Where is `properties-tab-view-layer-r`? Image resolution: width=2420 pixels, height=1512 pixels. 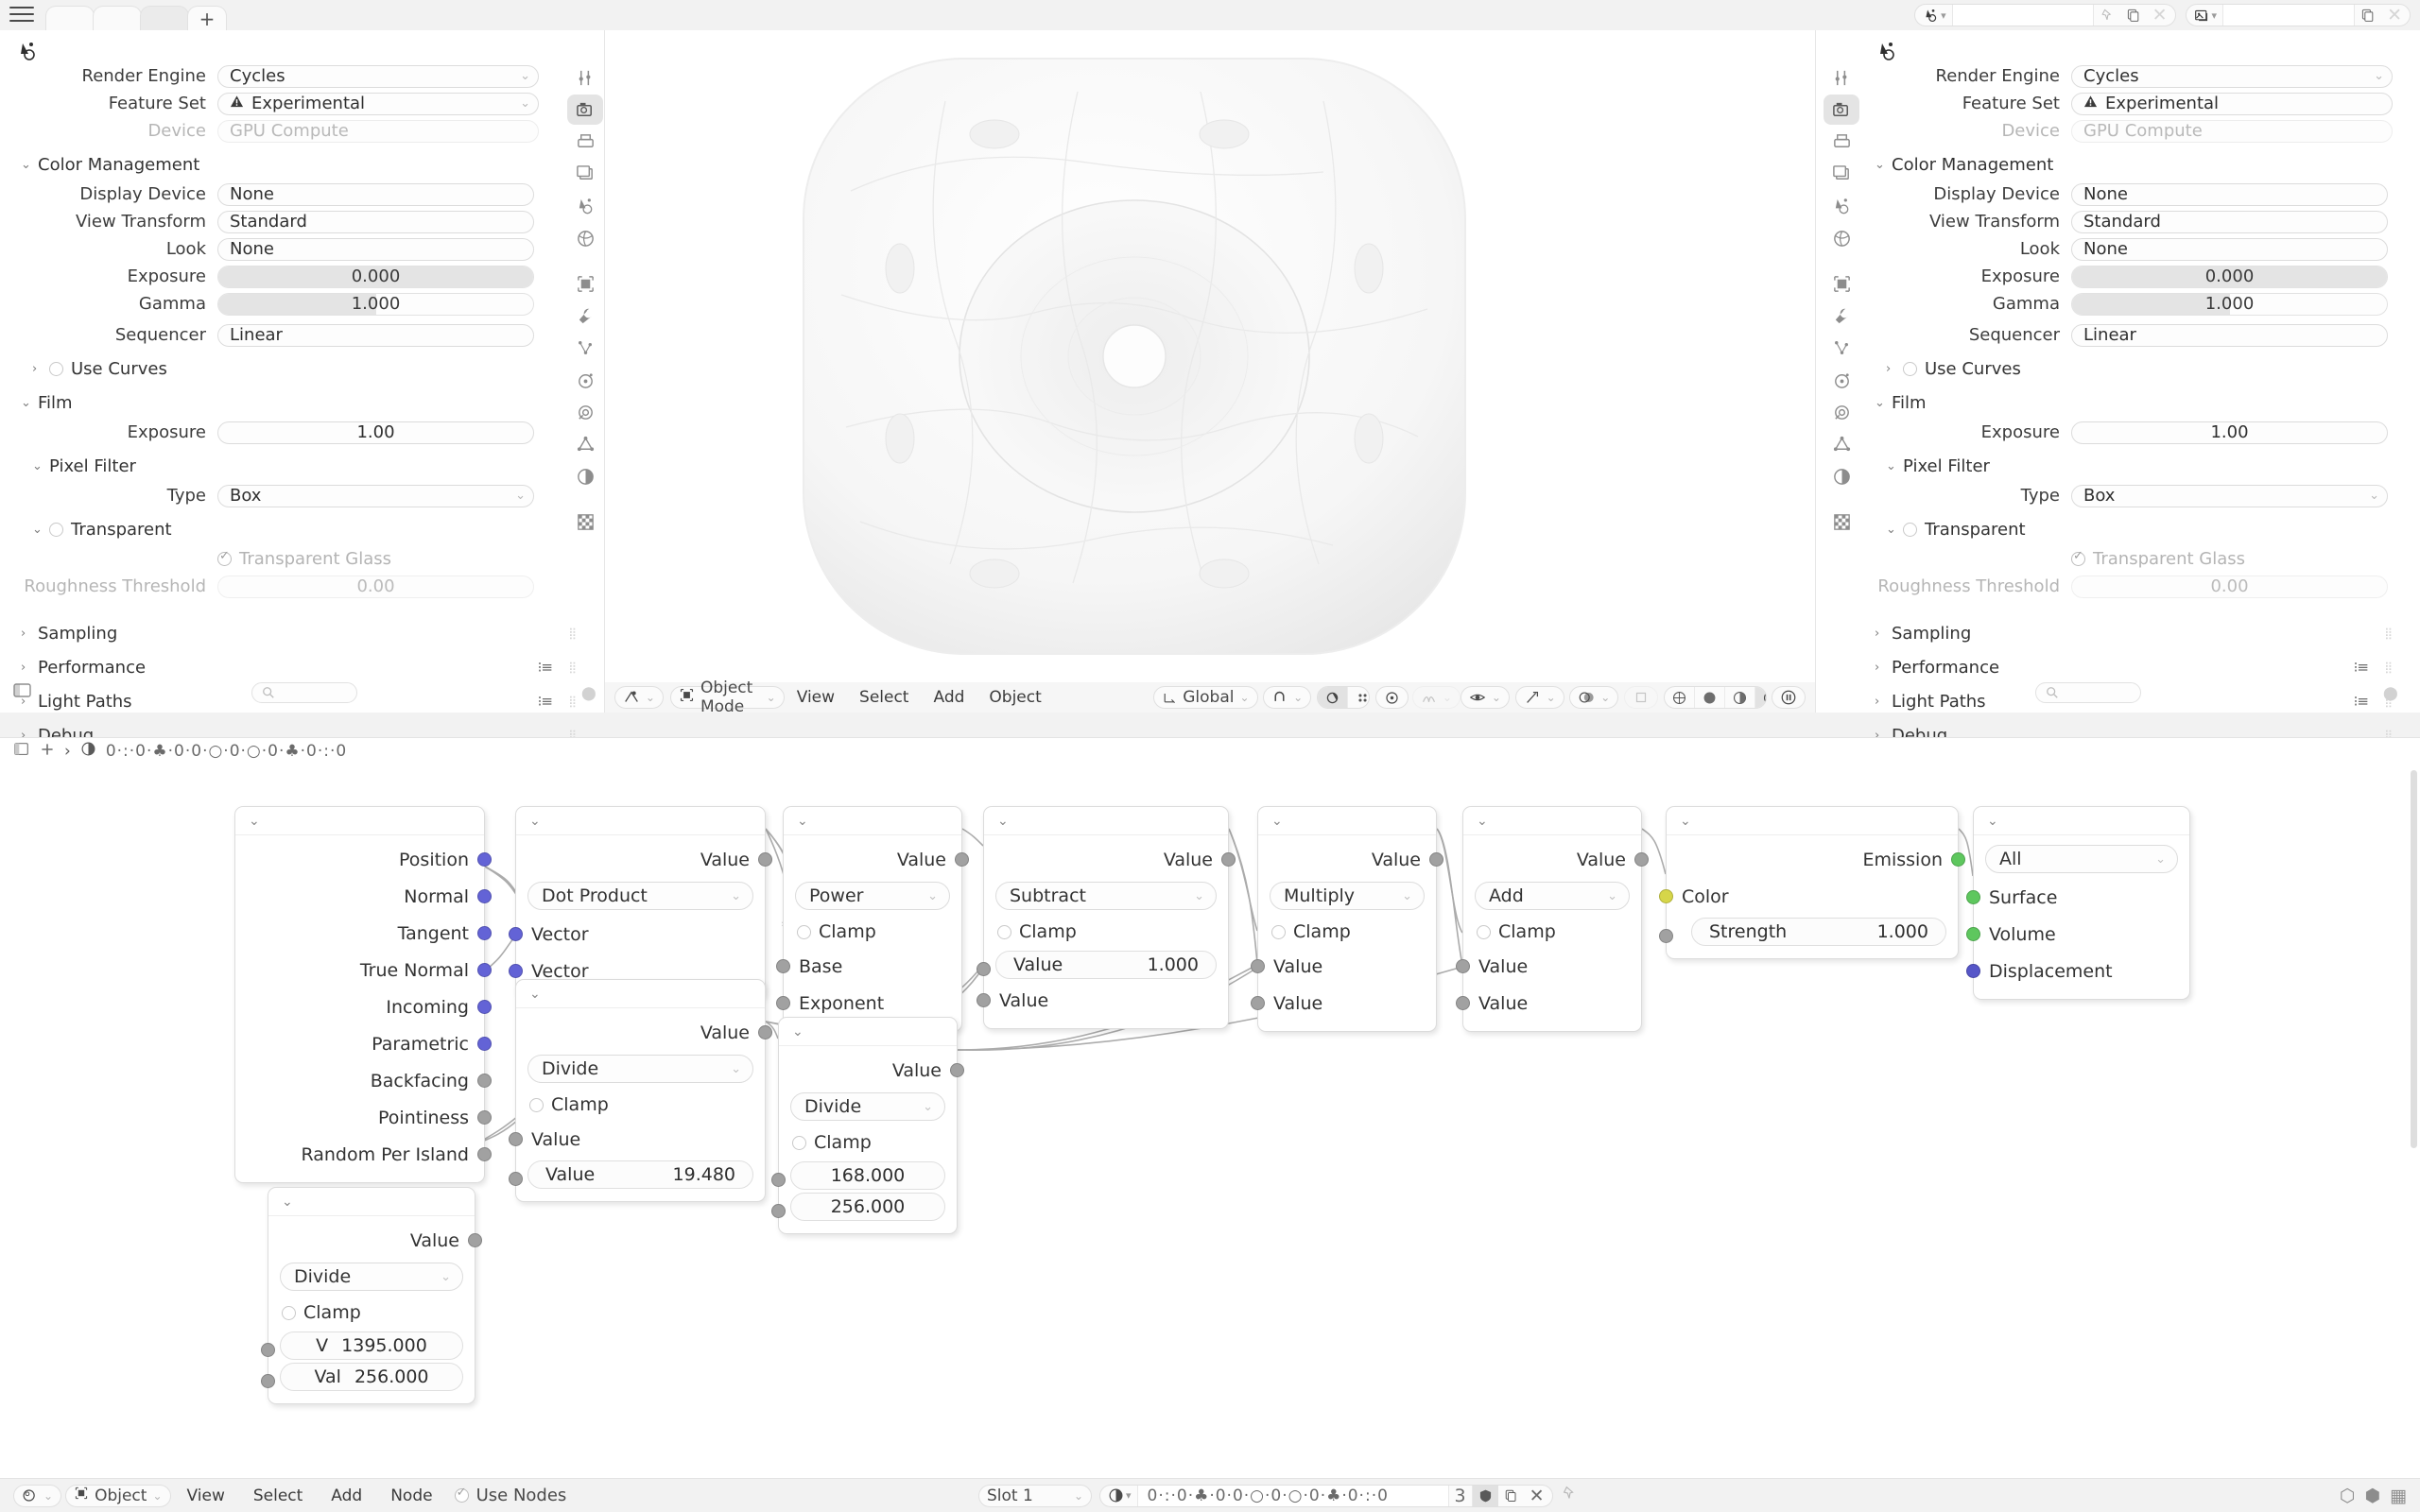 properties-tab-view-layer-r is located at coordinates (1841, 174).